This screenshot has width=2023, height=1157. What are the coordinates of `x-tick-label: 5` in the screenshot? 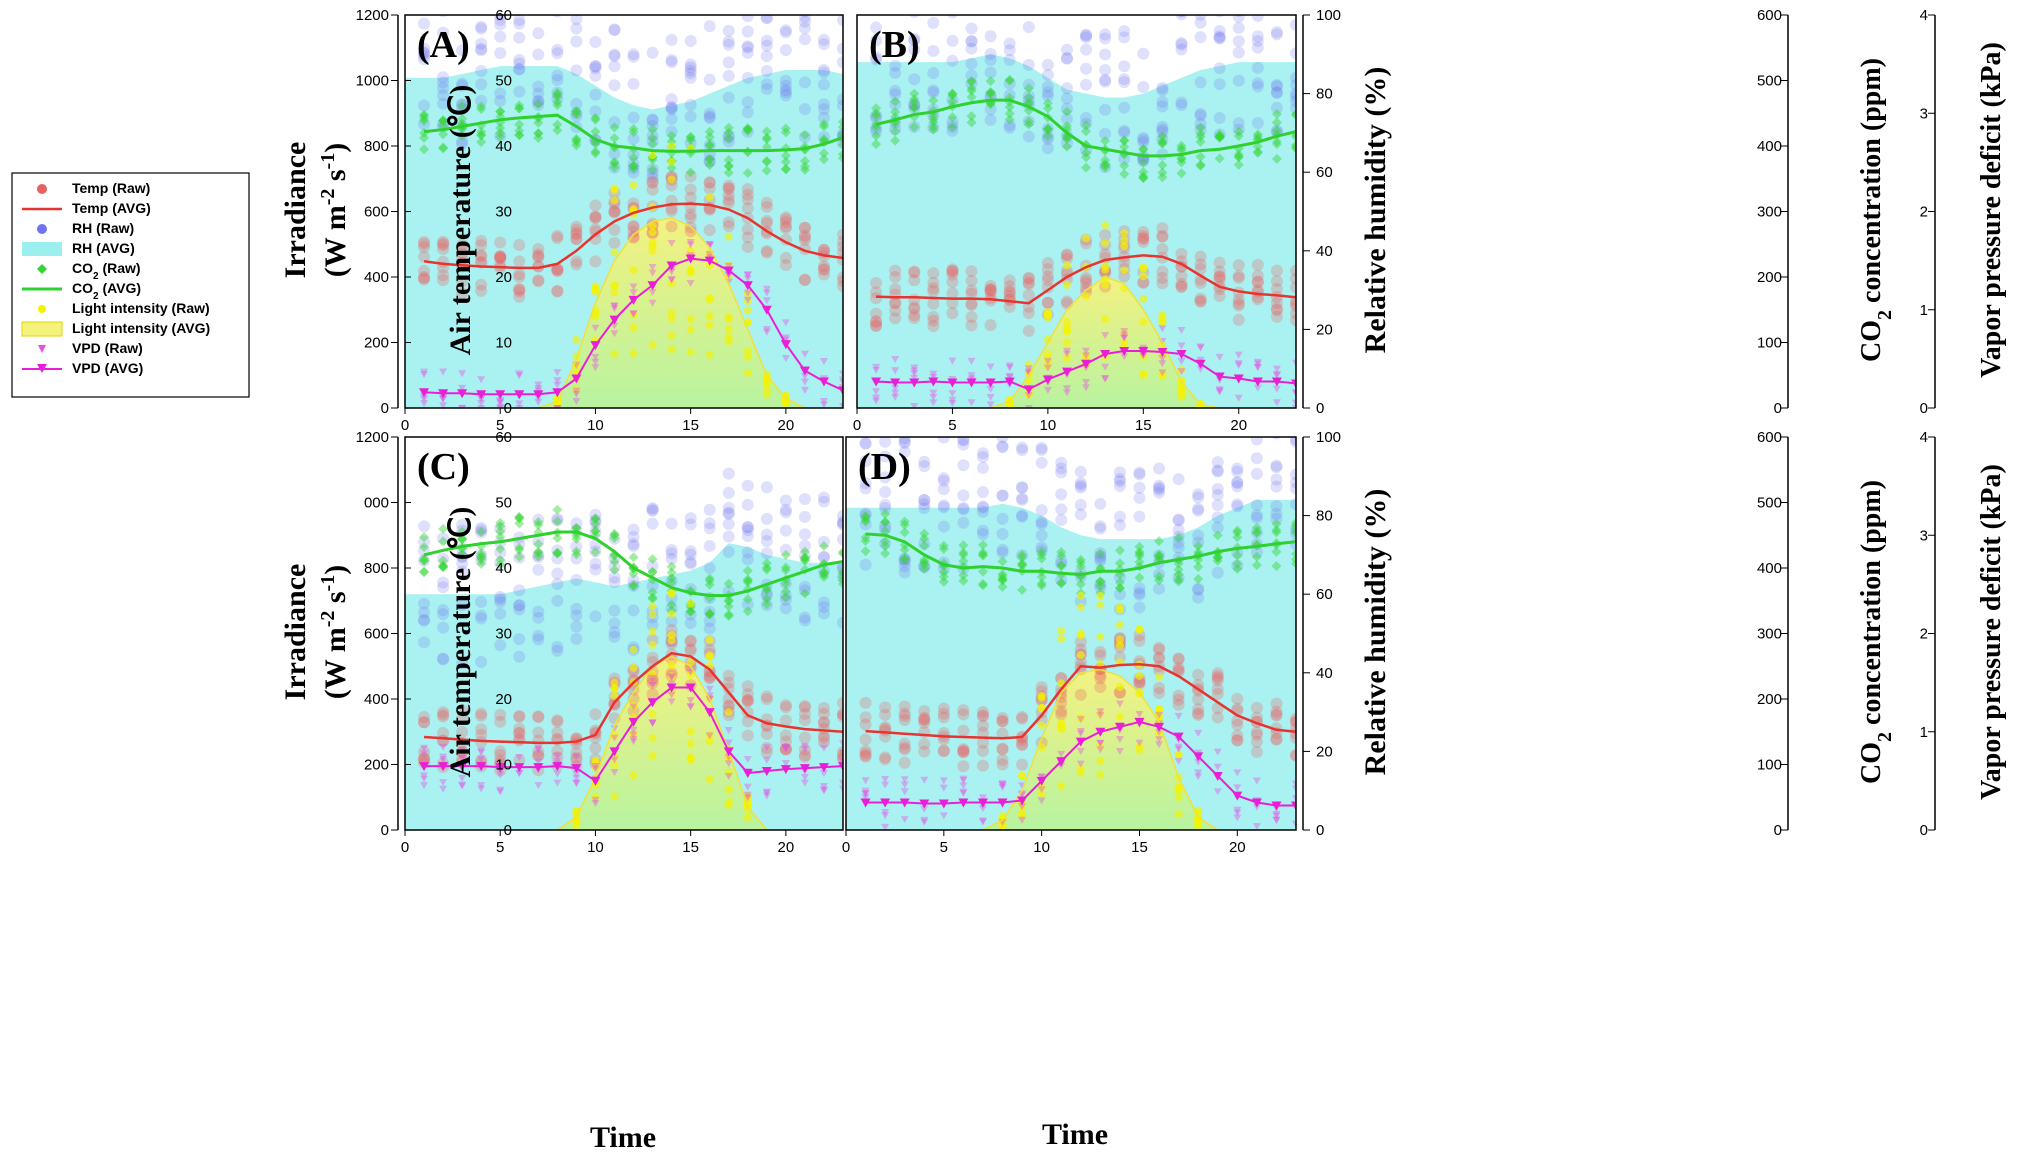 It's located at (944, 847).